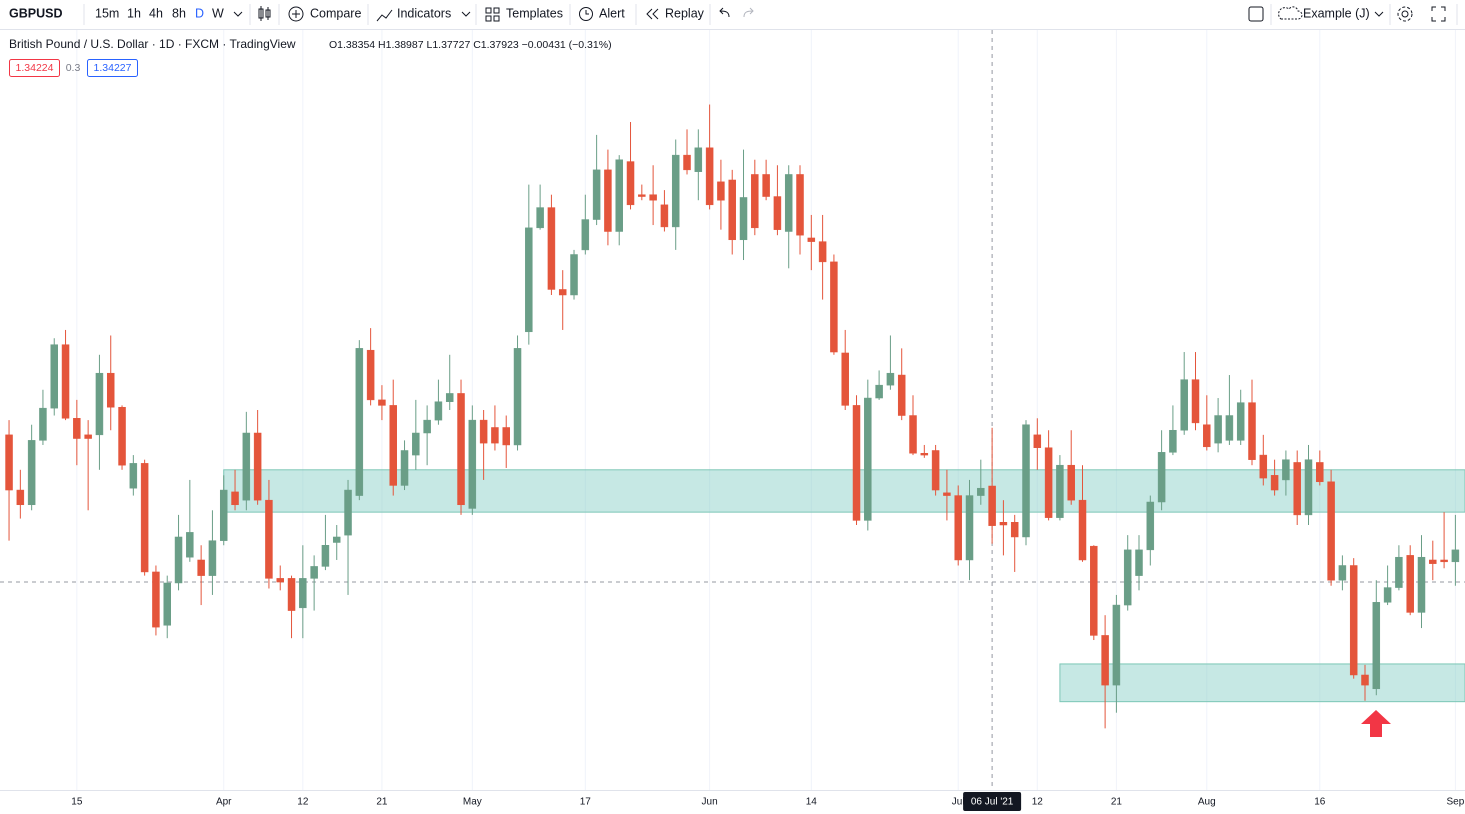 This screenshot has height=814, width=1465. I want to click on chart-type-button, so click(264, 13).